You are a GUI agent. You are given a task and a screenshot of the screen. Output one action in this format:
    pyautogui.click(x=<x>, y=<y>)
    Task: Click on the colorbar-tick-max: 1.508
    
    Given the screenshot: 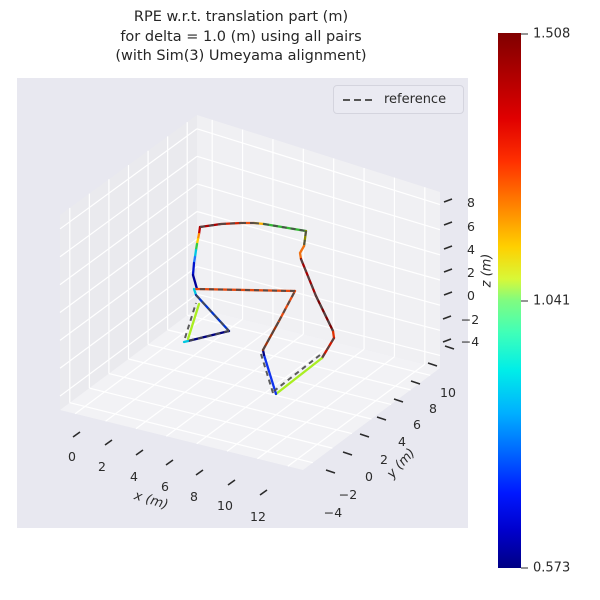 What is the action you would take?
    pyautogui.click(x=545, y=34)
    